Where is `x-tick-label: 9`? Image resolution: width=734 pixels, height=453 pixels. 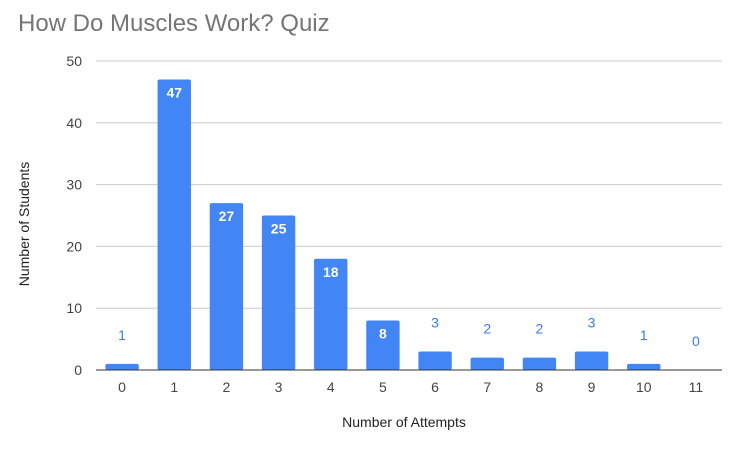 x-tick-label: 9 is located at coordinates (592, 387).